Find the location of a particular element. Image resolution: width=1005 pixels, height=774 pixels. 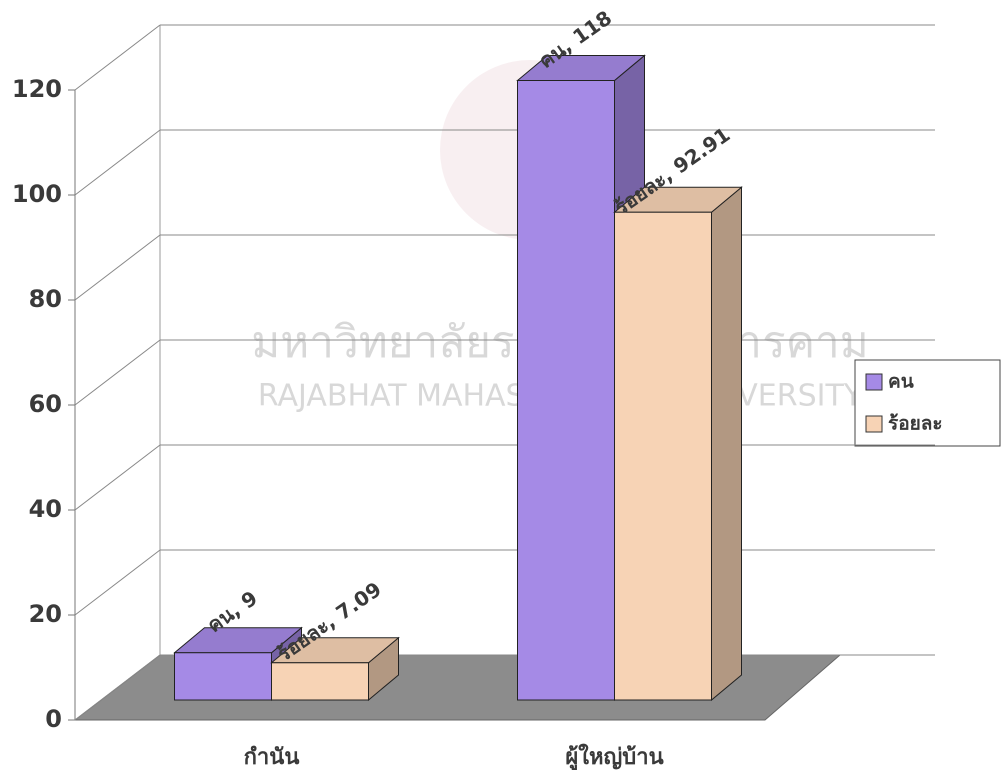

y-tick-label: 80 is located at coordinates (45, 299).